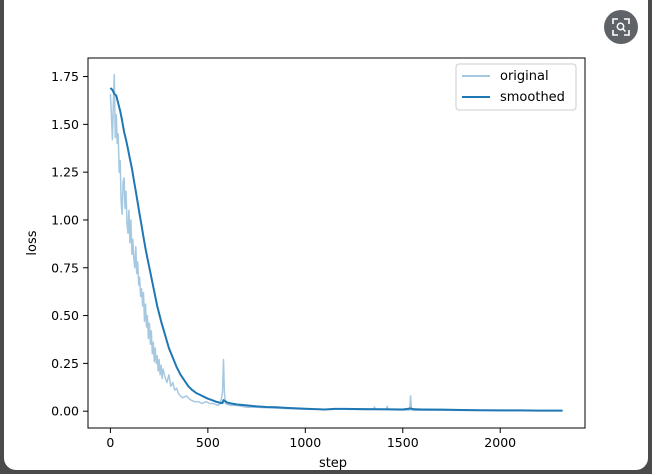 This screenshot has height=474, width=652. I want to click on y-tick-label: 1.00, so click(65, 219).